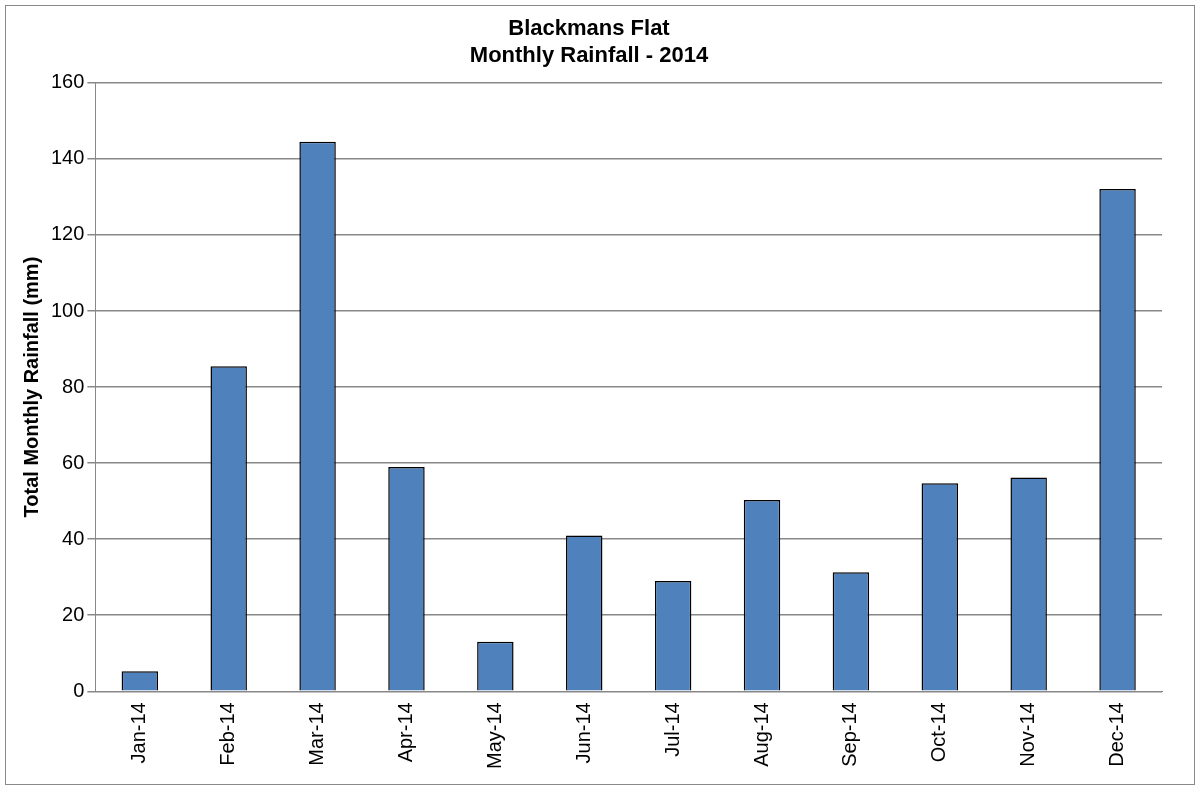  What do you see at coordinates (73, 537) in the screenshot?
I see `y-tick-label: 40` at bounding box center [73, 537].